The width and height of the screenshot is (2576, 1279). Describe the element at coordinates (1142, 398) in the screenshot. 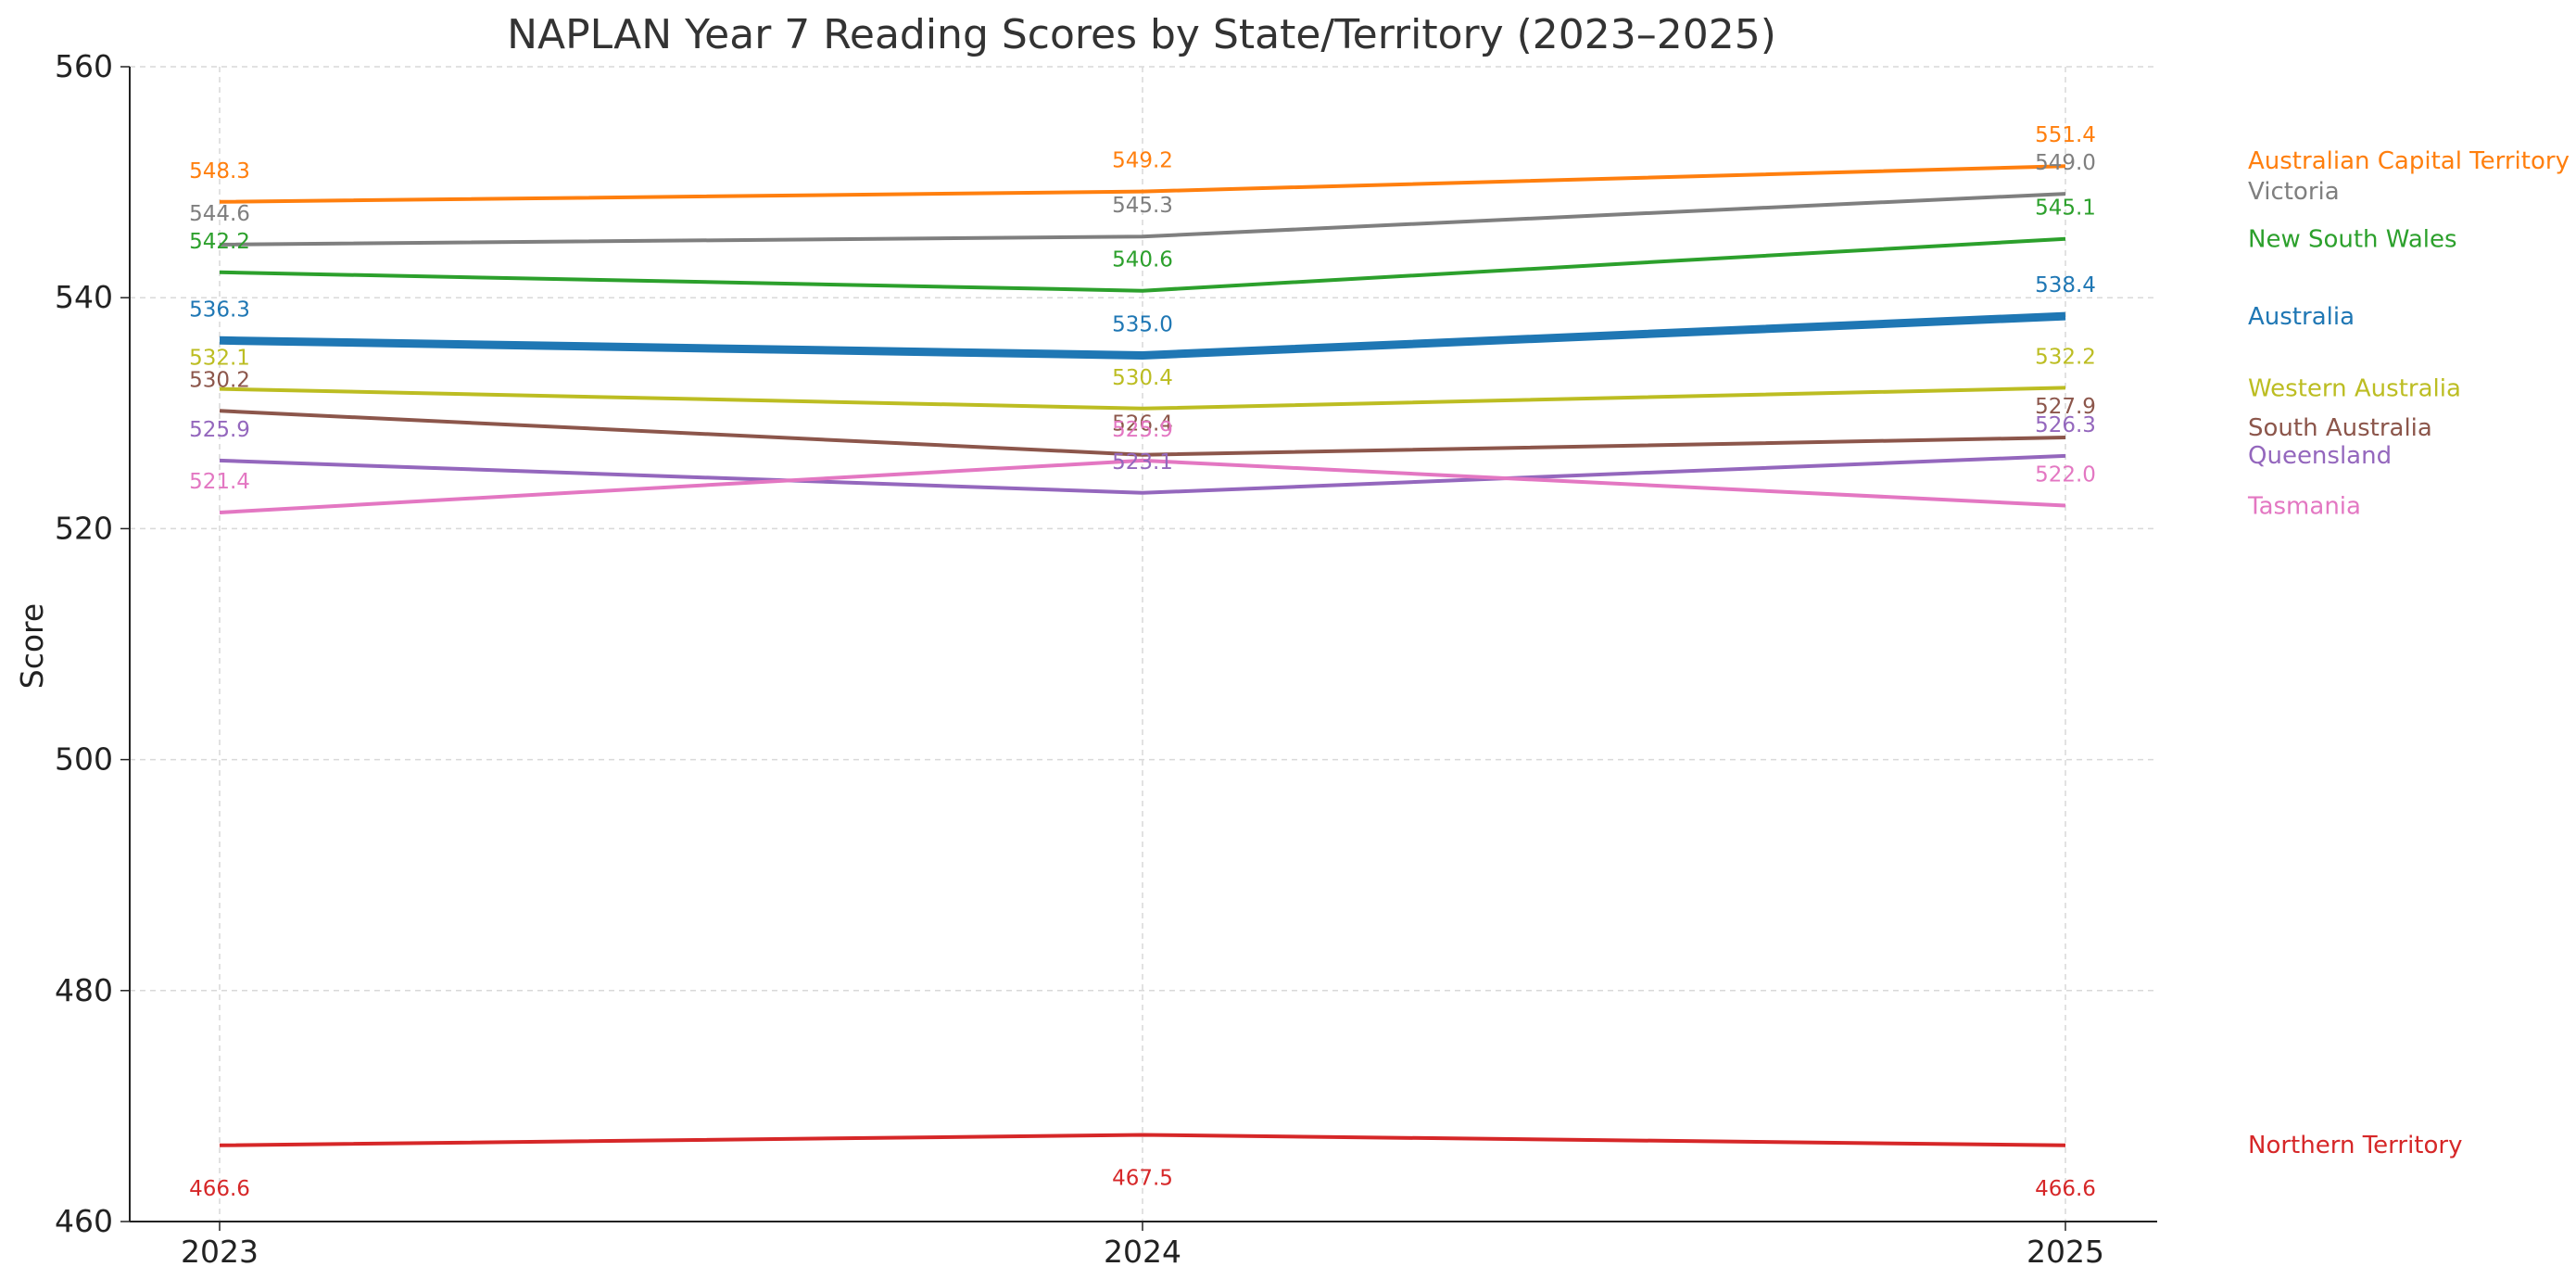

I see `series-line-western-australia` at that location.